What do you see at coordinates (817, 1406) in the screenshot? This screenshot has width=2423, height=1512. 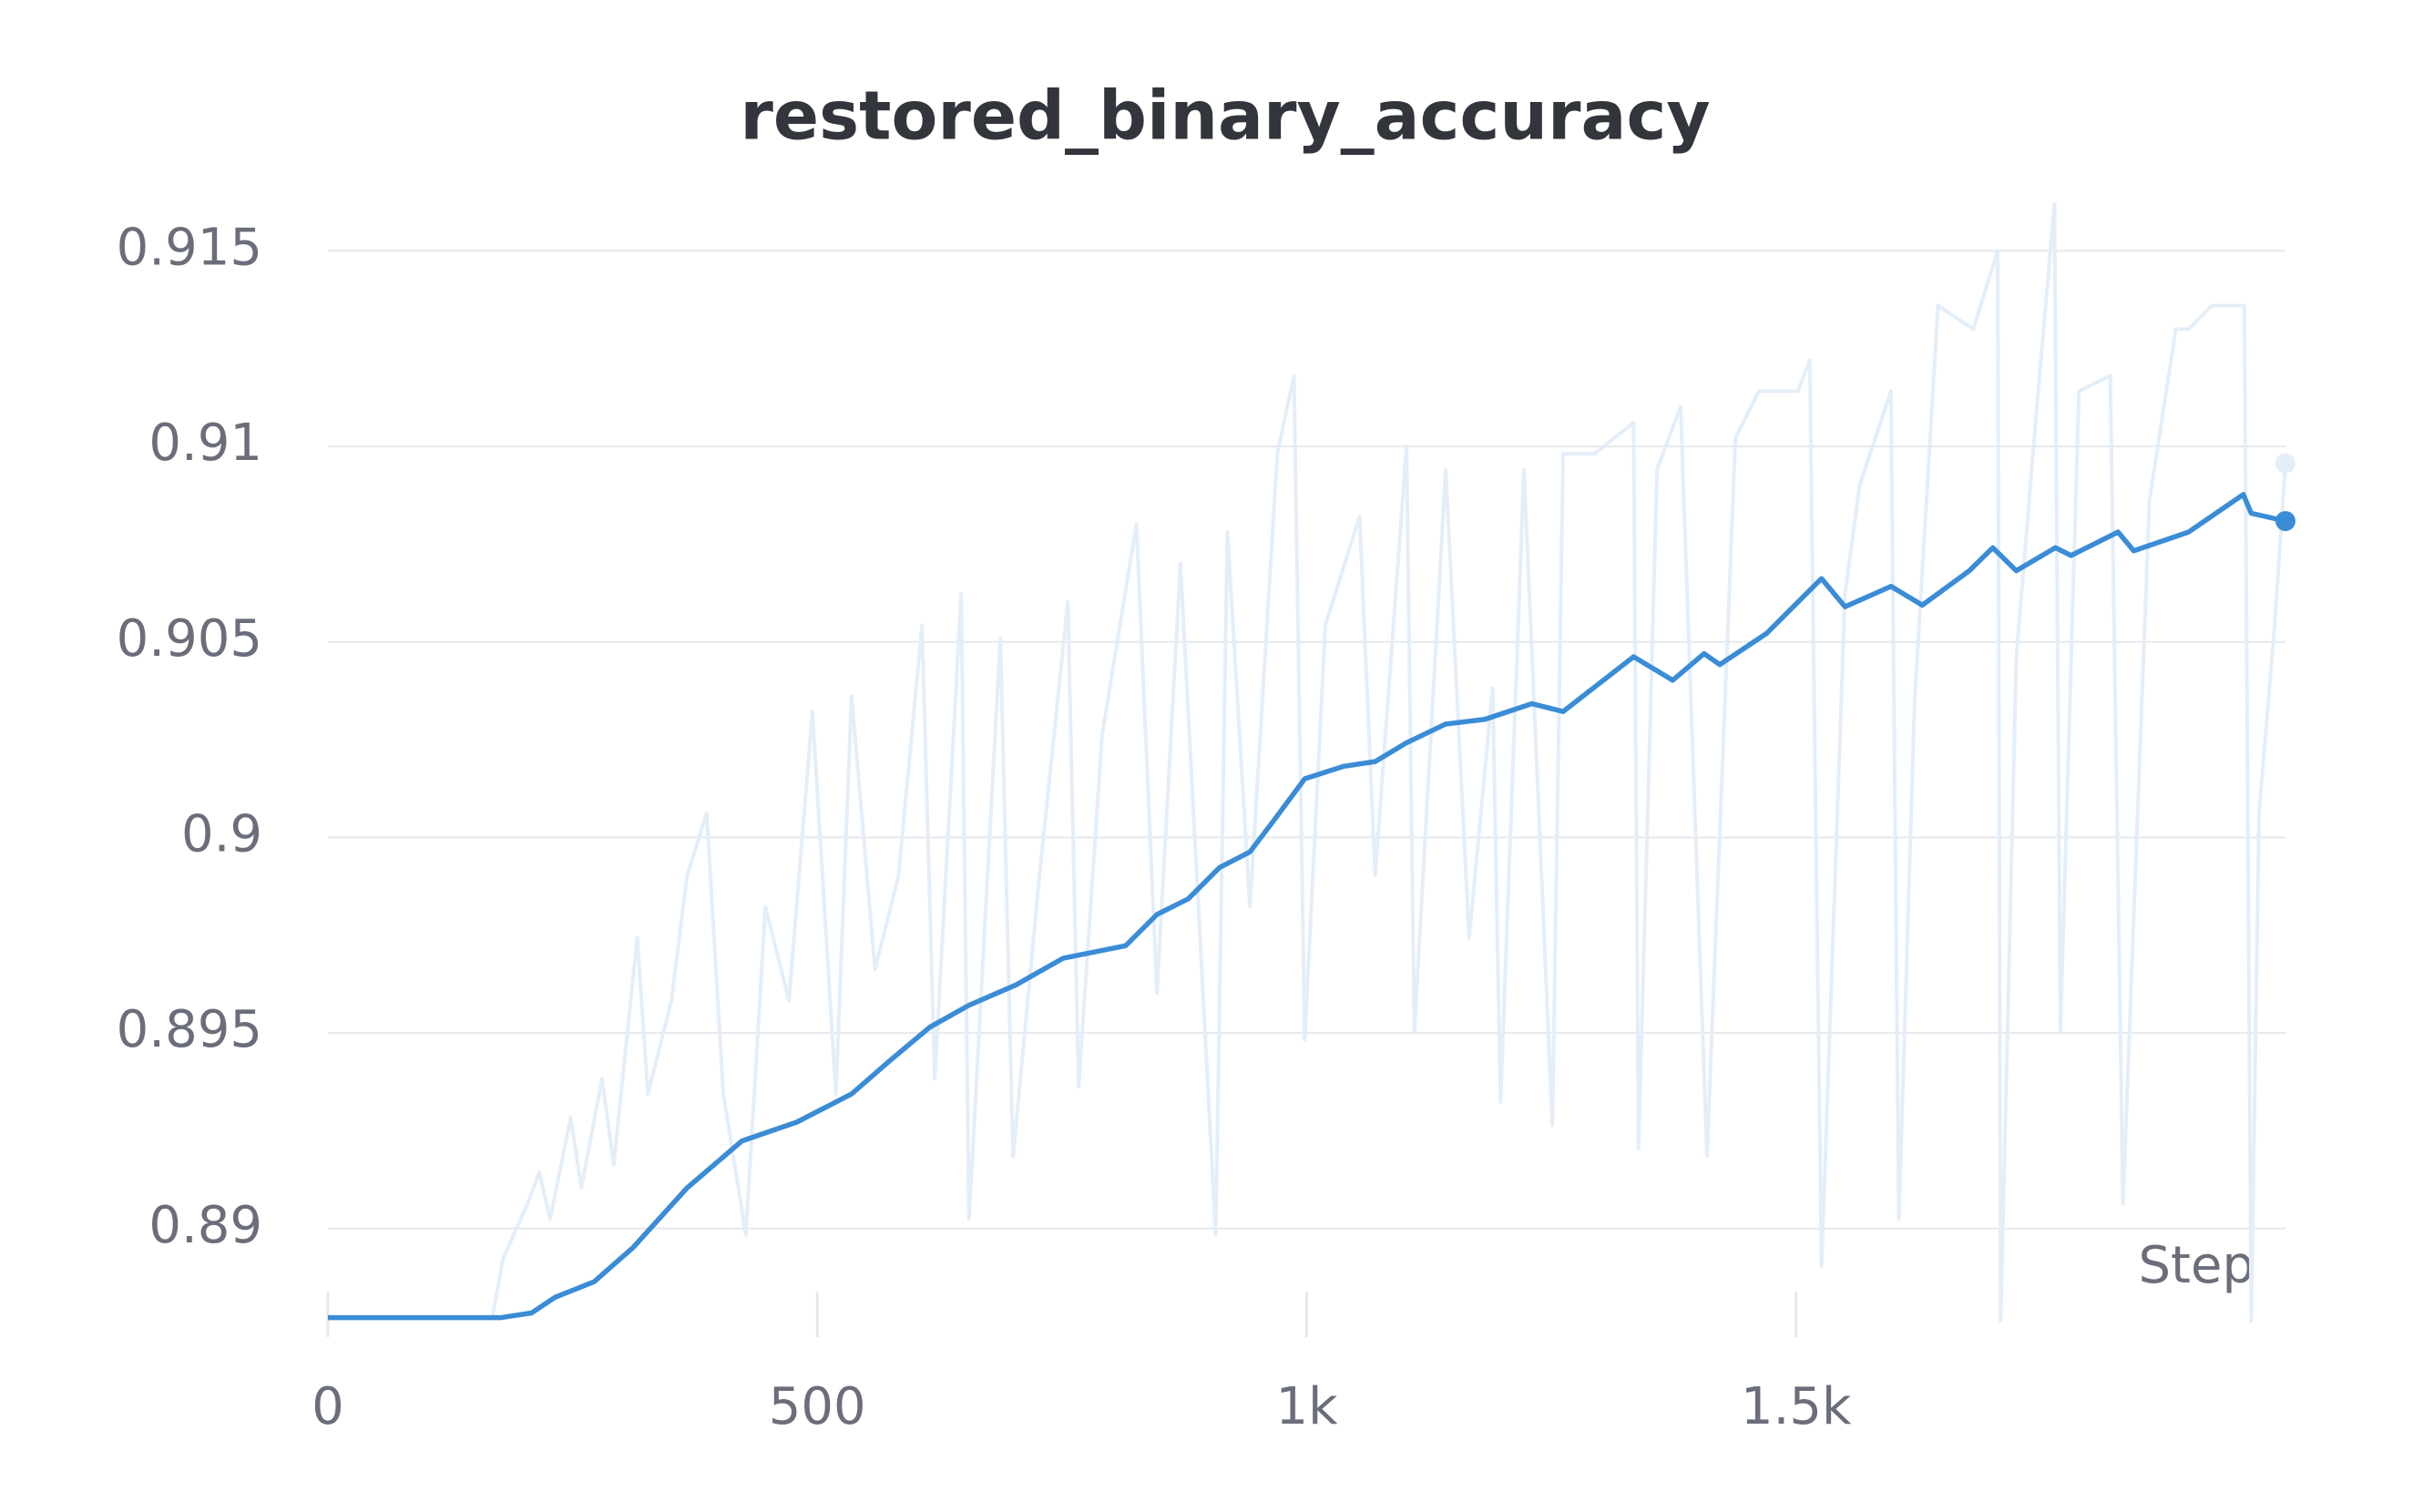 I see `x-tick-label: 500` at bounding box center [817, 1406].